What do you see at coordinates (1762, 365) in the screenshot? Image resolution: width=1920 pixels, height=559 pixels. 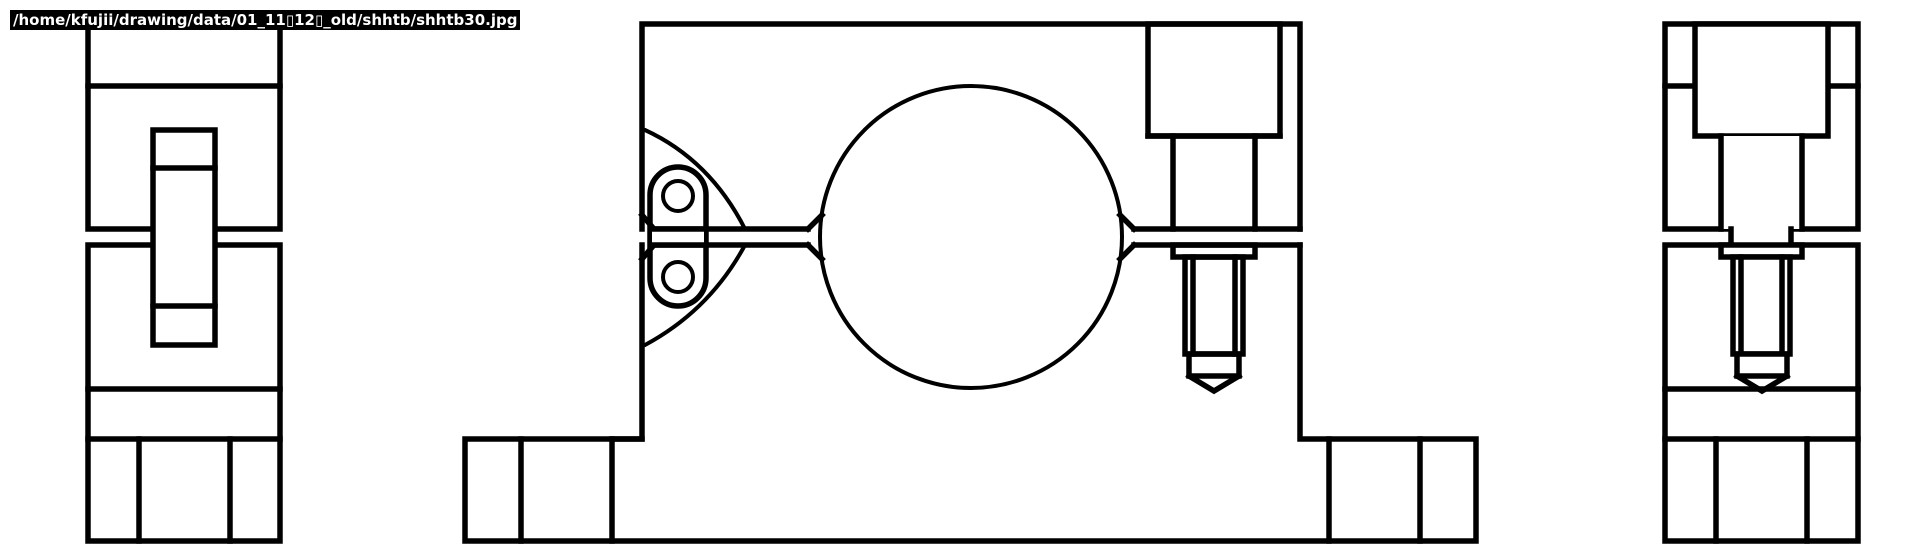 I see `right-bolt-tip` at bounding box center [1762, 365].